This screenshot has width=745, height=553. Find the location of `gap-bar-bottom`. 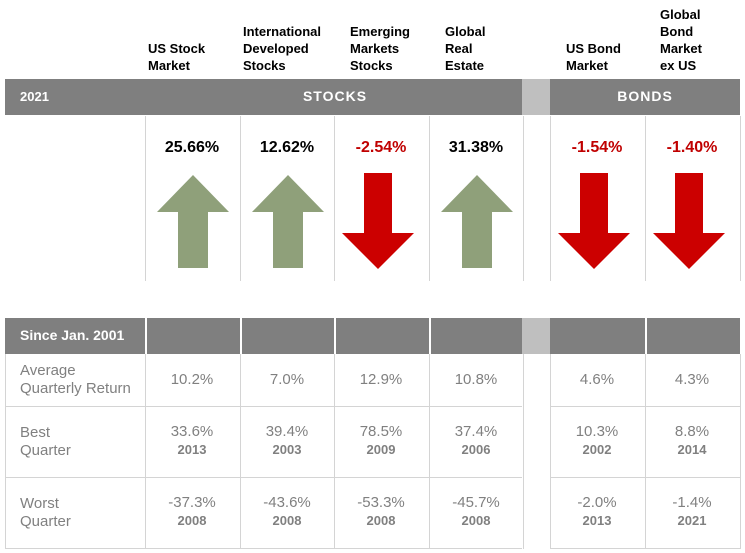

gap-bar-bottom is located at coordinates (536, 336).